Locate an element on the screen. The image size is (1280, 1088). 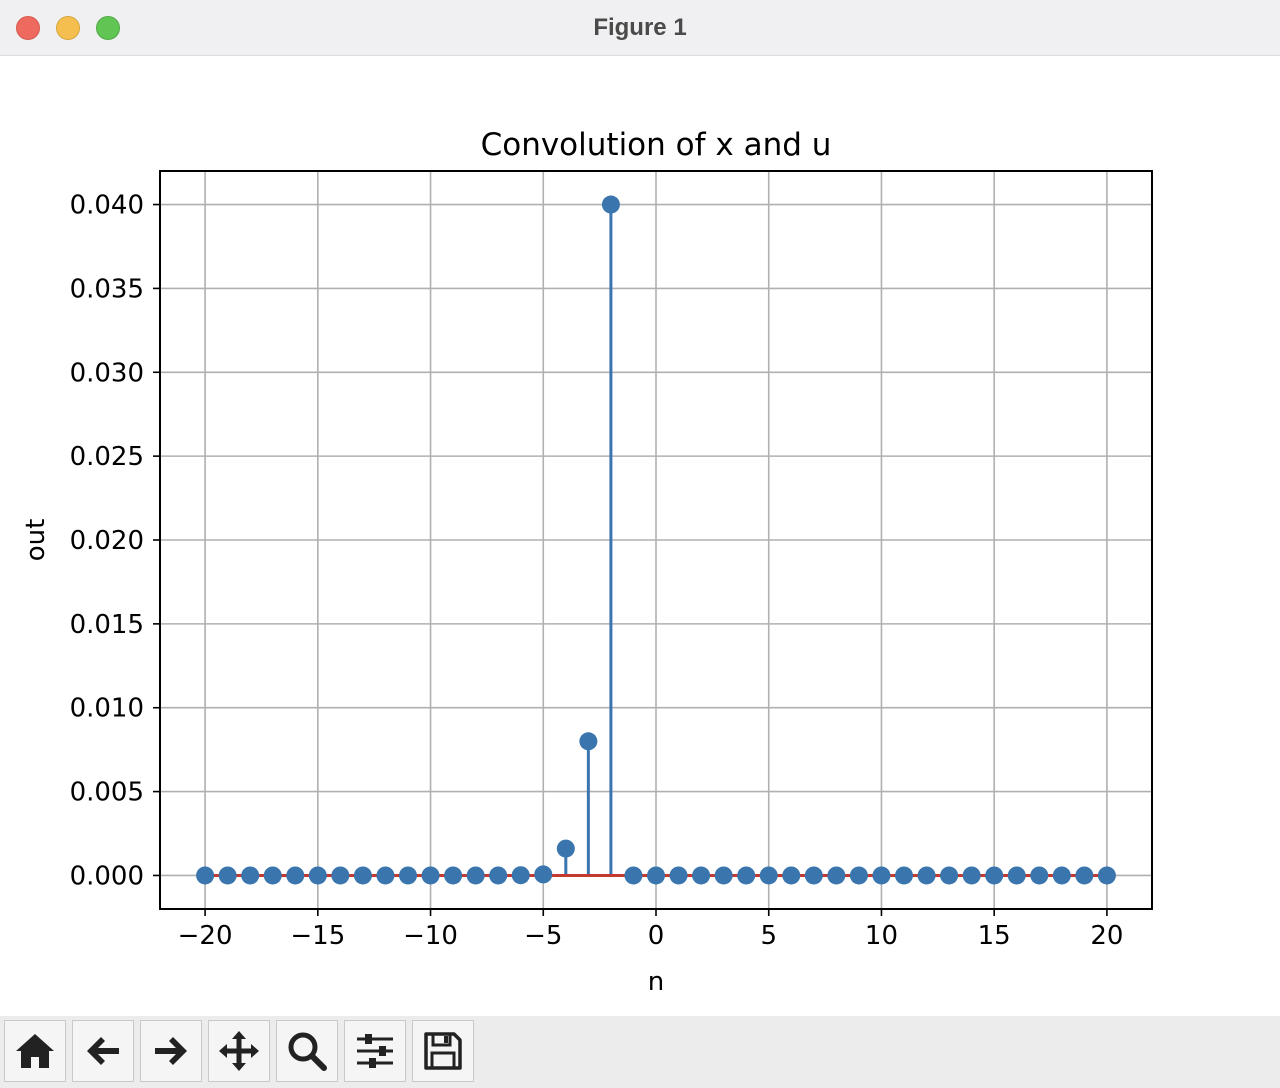
pan-button is located at coordinates (239, 1051).